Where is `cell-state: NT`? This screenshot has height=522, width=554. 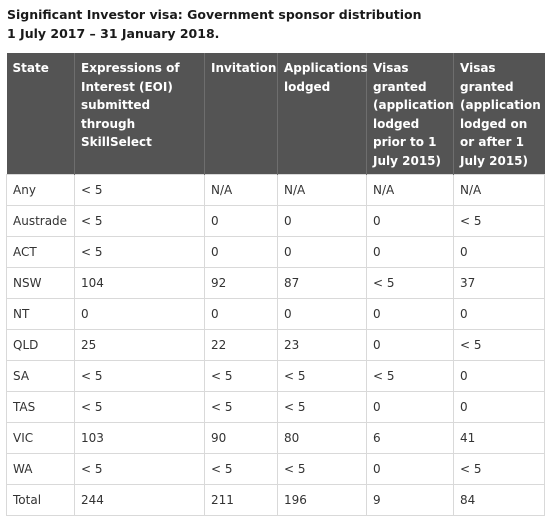 cell-state: NT is located at coordinates (40, 314).